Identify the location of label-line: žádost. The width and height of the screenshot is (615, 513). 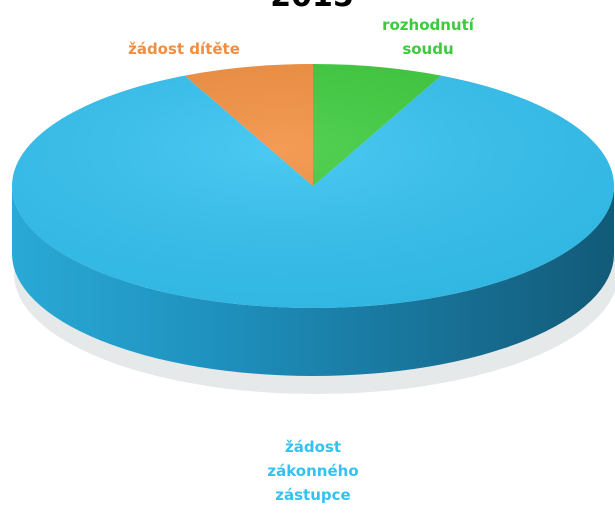
(313, 447).